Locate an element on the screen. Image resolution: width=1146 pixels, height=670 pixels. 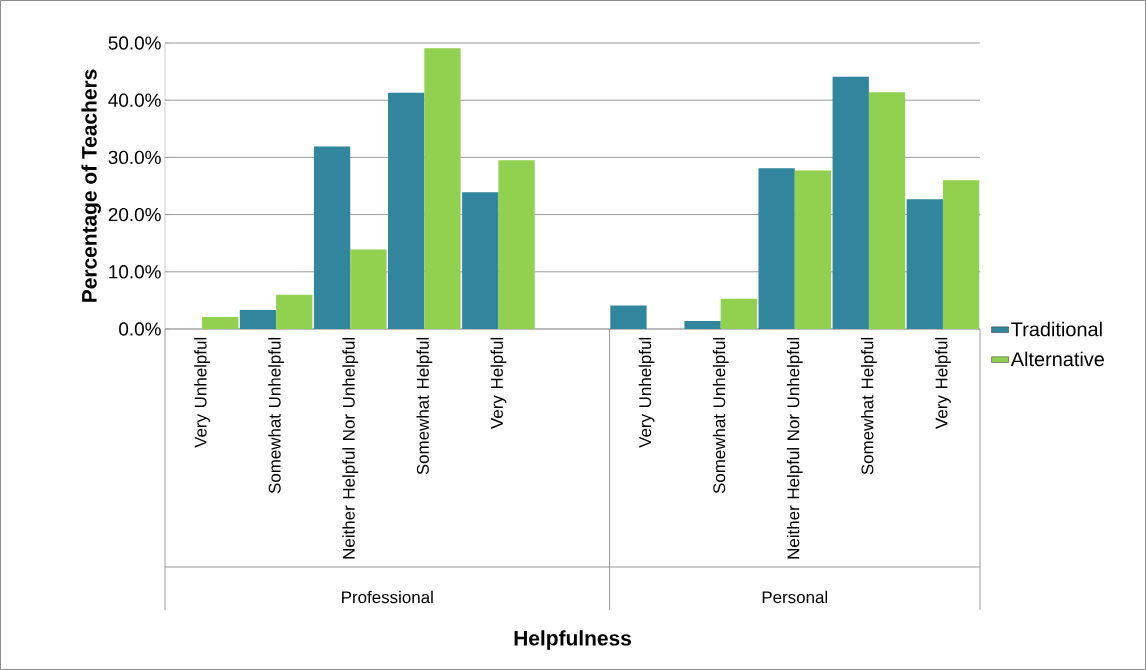
y-tick-label: 20.0% is located at coordinates (134, 214).